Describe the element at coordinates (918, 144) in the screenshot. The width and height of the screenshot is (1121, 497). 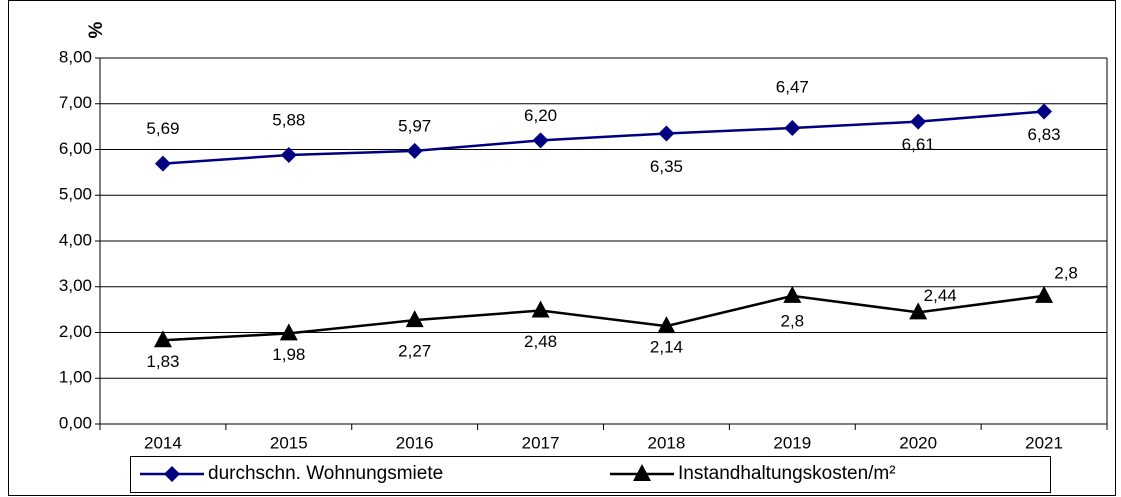
I see `data-label: 6,61` at that location.